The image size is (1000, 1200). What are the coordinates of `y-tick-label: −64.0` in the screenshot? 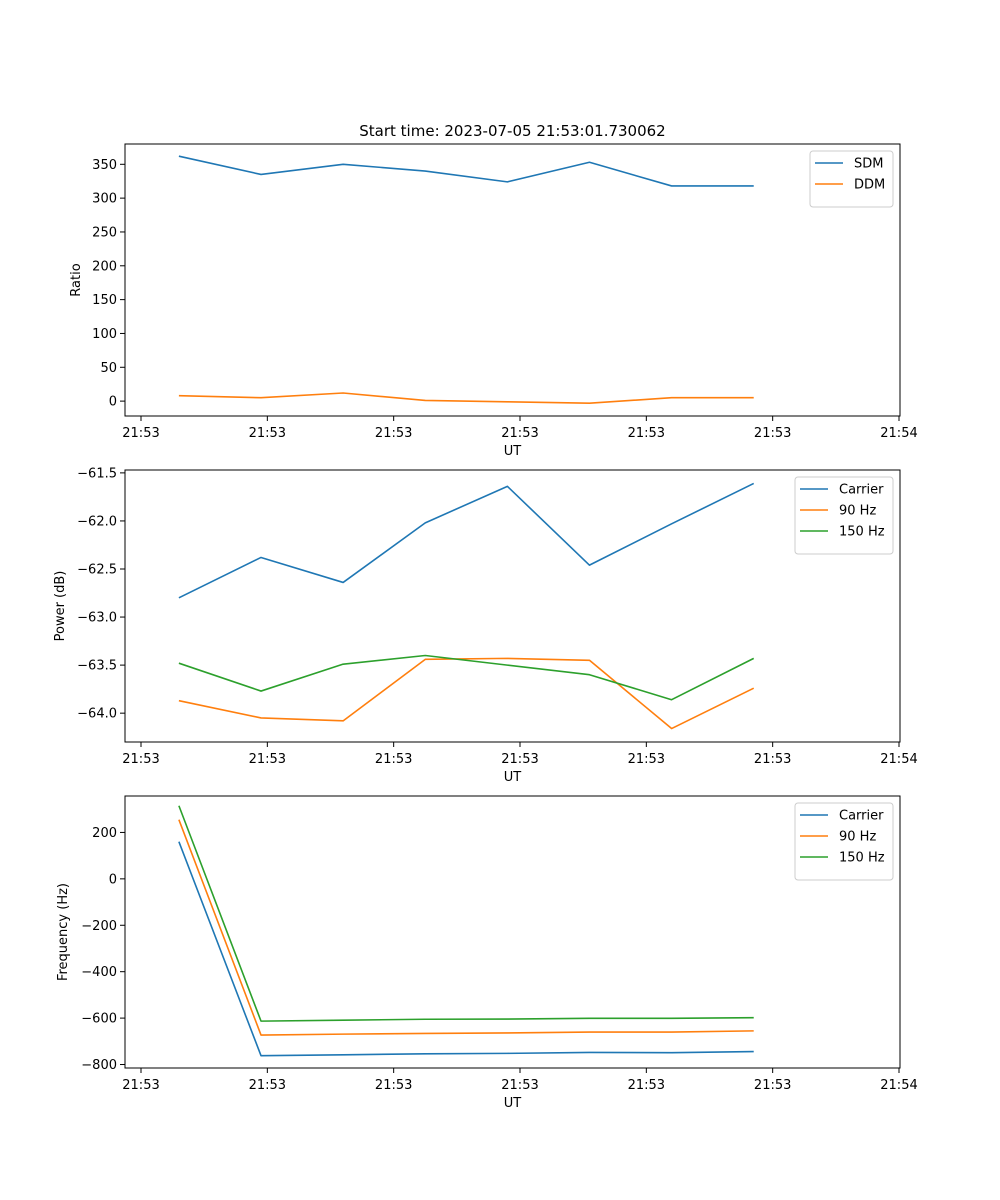 It's located at (97, 714).